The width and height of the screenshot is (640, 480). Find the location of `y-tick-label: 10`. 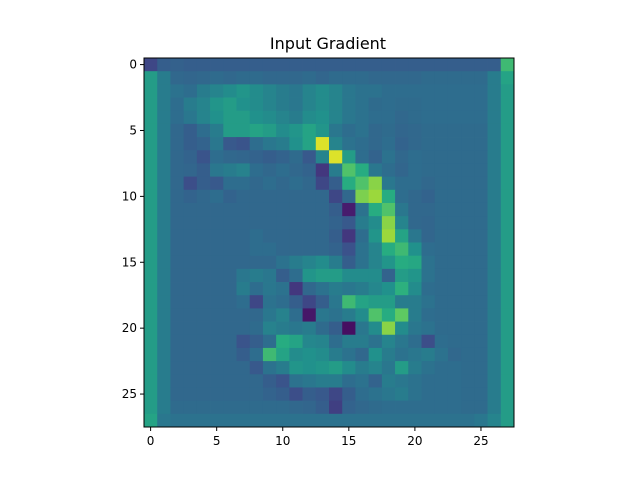

y-tick-label: 10 is located at coordinates (129, 196).